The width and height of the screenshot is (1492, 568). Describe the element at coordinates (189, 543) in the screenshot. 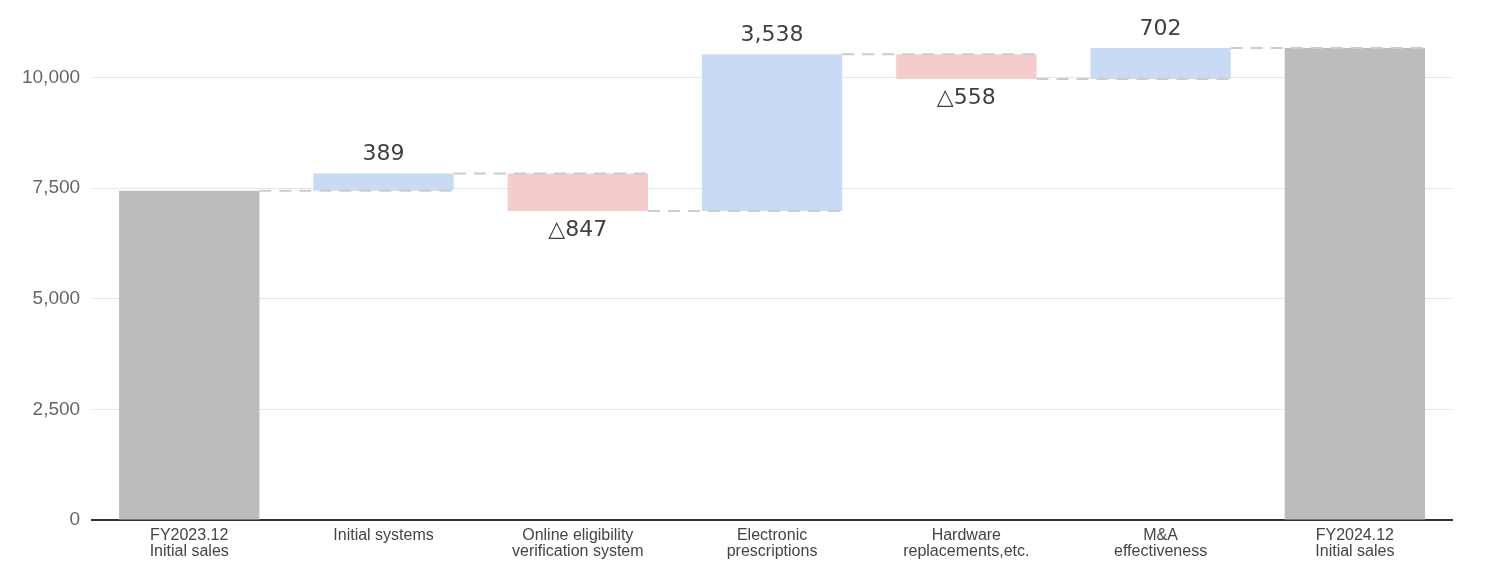

I see `x-tick-label: FY2023.12 Initial sales` at that location.